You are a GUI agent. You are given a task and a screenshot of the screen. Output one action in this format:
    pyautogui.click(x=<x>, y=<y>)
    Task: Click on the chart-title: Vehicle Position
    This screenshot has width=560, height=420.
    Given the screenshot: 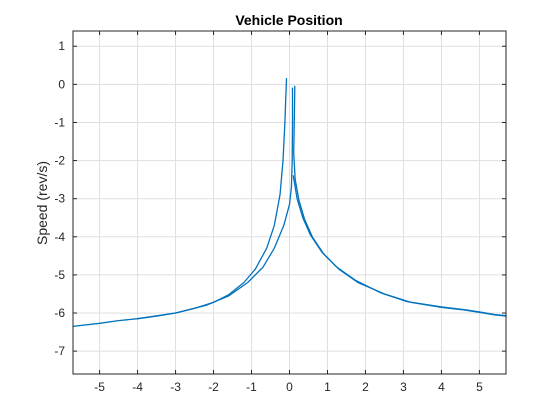 What is the action you would take?
    pyautogui.click(x=288, y=20)
    